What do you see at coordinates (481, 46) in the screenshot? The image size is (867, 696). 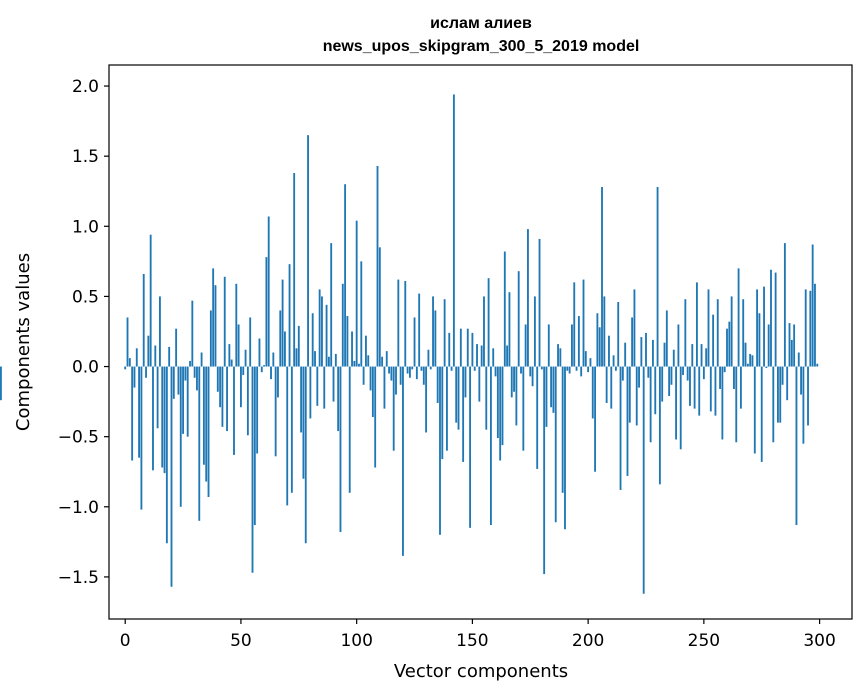 I see `chart-subtitle: news_upos_skipgram_300_5_2019 model` at bounding box center [481, 46].